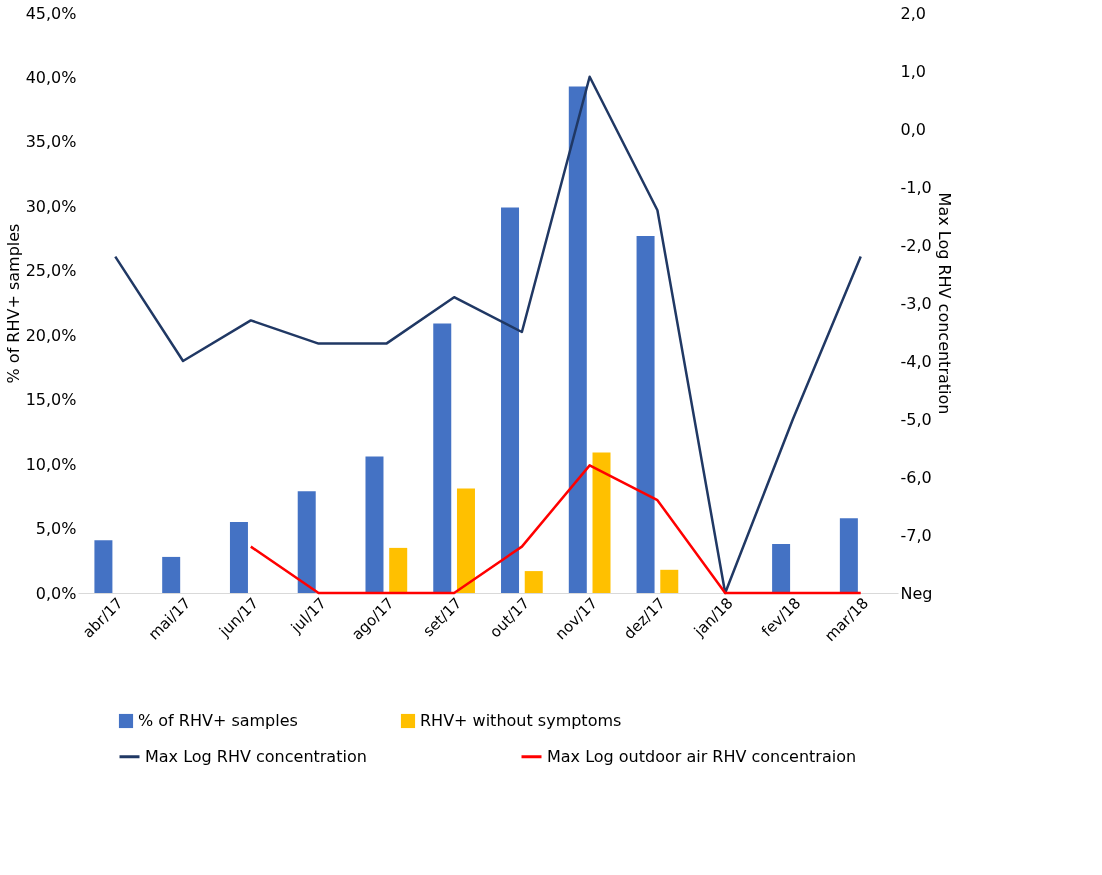 The height and width of the screenshot is (875, 1102). What do you see at coordinates (218, 720) in the screenshot?
I see `legend-label: % of RHV+ samples` at bounding box center [218, 720].